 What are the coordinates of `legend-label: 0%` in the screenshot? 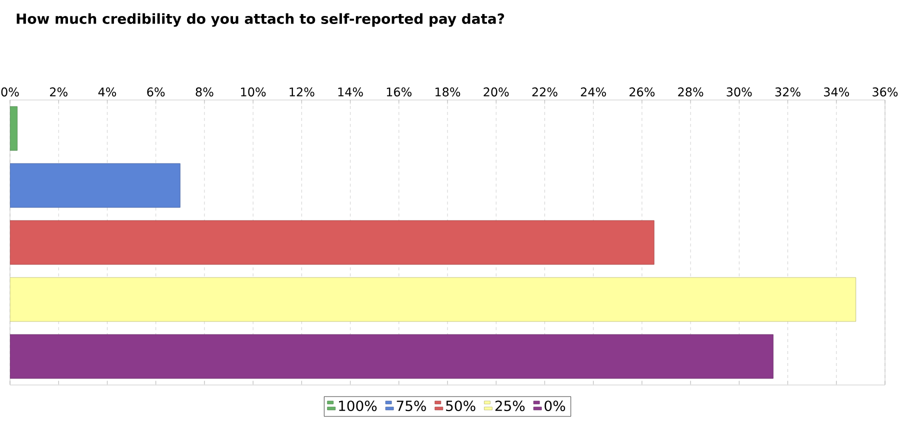 It's located at (555, 406).